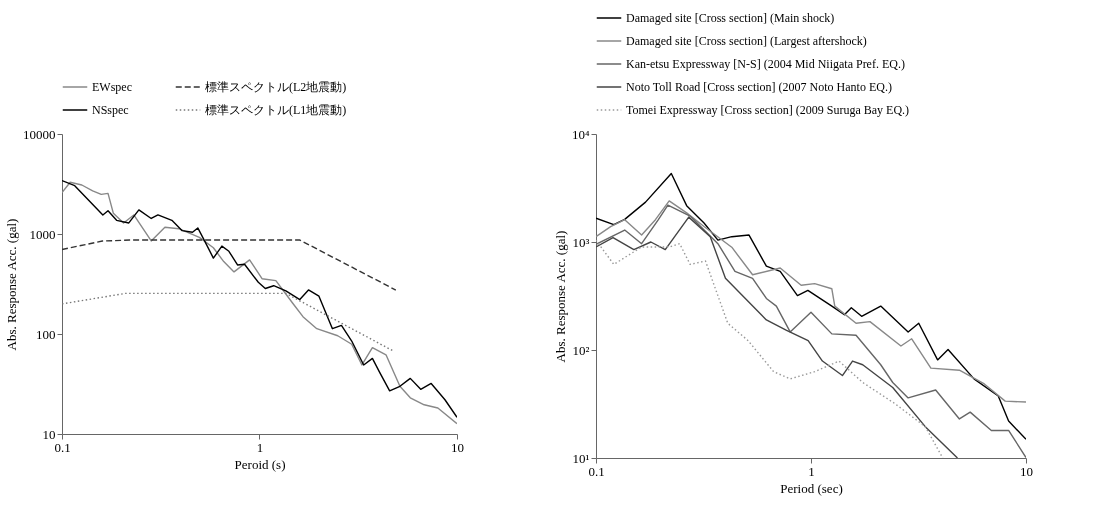 The image size is (1105, 521). I want to click on legend-label: 標準スペクトル(L2地震動), so click(276, 87).